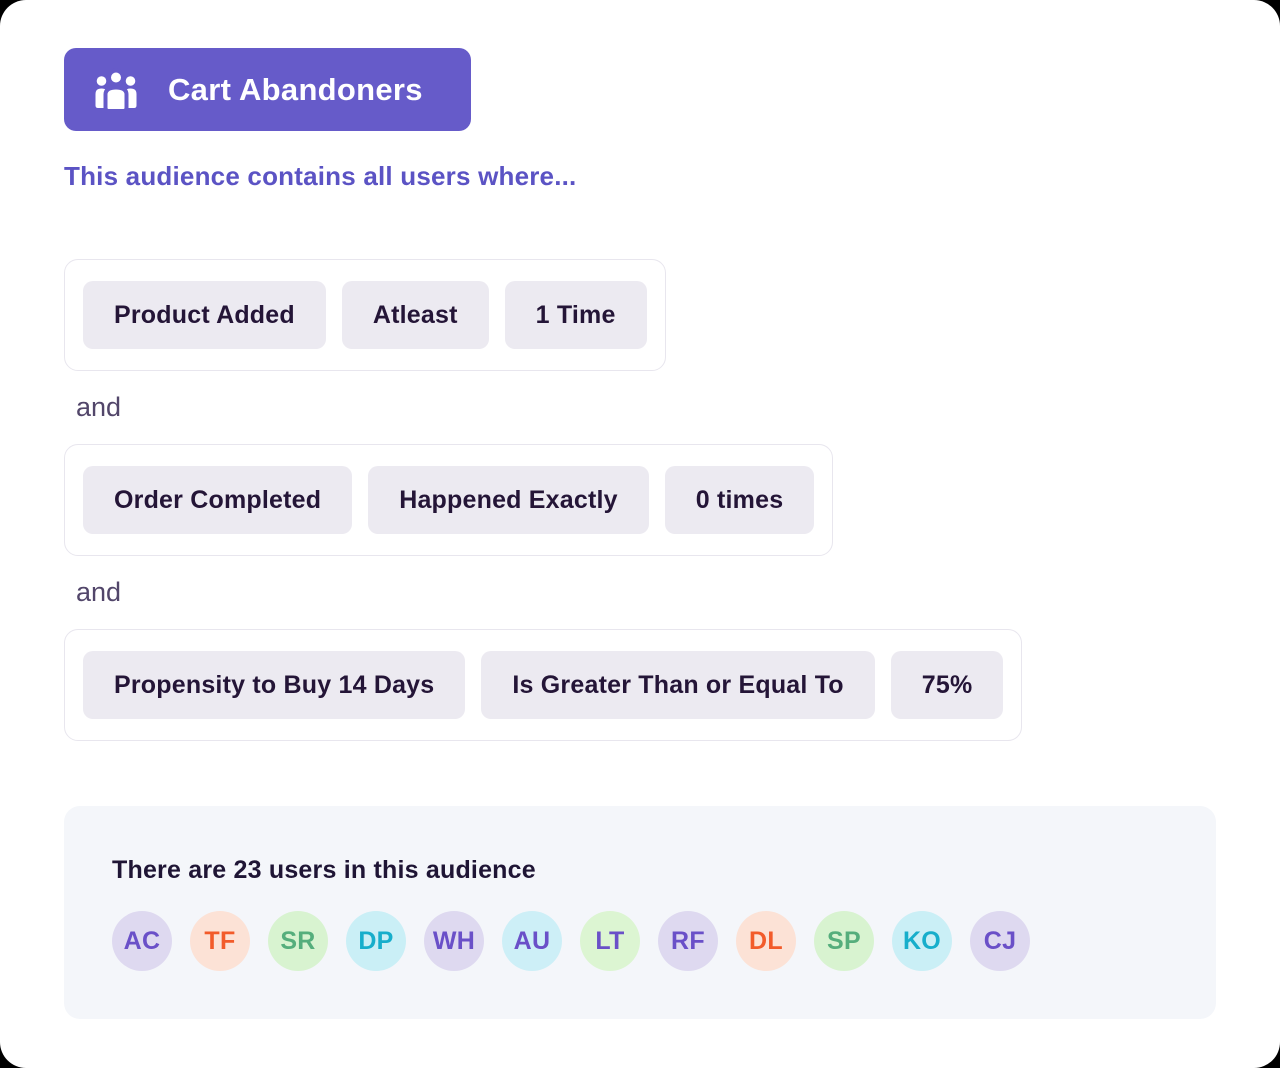 The width and height of the screenshot is (1280, 1068). What do you see at coordinates (204, 315) in the screenshot?
I see `event-chip: Product Added` at bounding box center [204, 315].